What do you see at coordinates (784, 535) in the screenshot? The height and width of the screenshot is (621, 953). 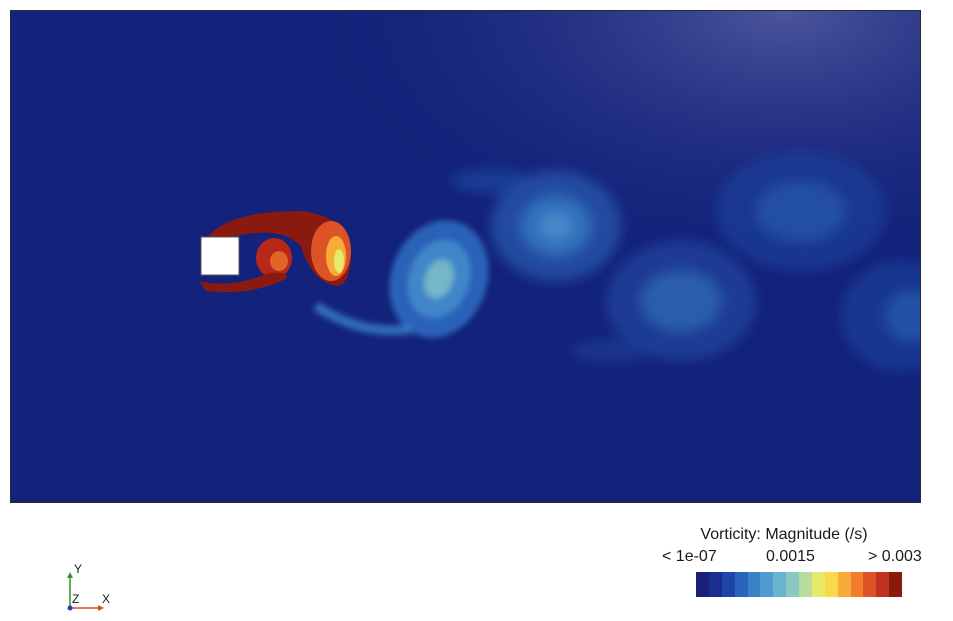 I see `legend-title: Vorticity: Magnitude (/s)` at bounding box center [784, 535].